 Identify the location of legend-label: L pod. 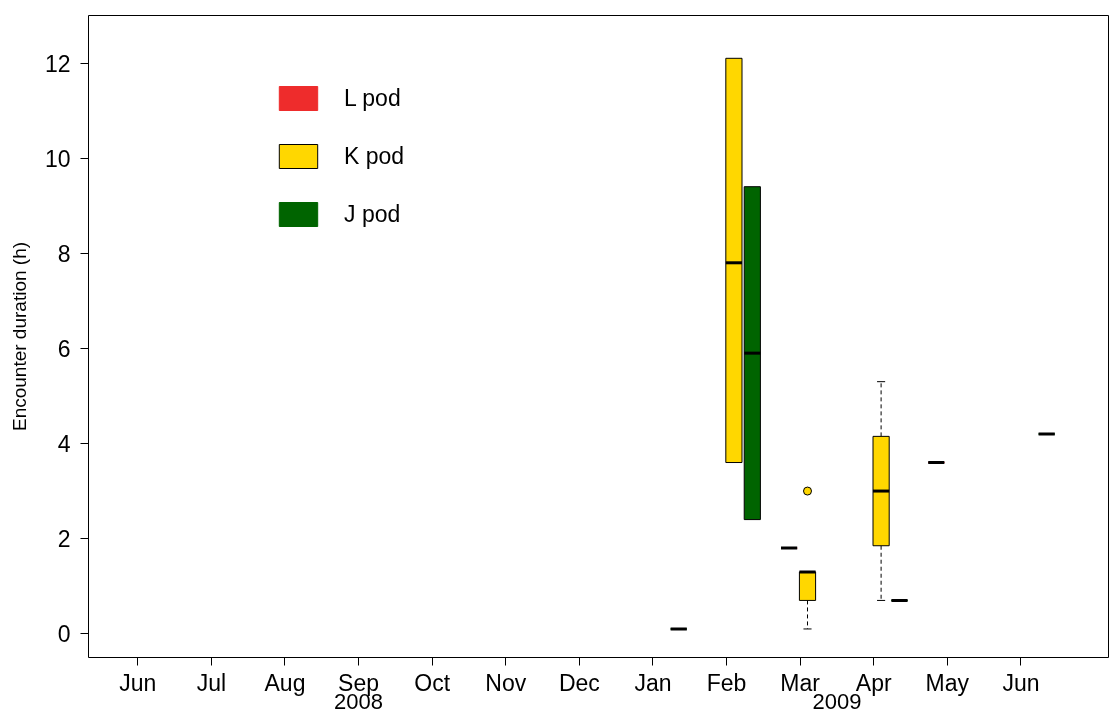
(372, 98).